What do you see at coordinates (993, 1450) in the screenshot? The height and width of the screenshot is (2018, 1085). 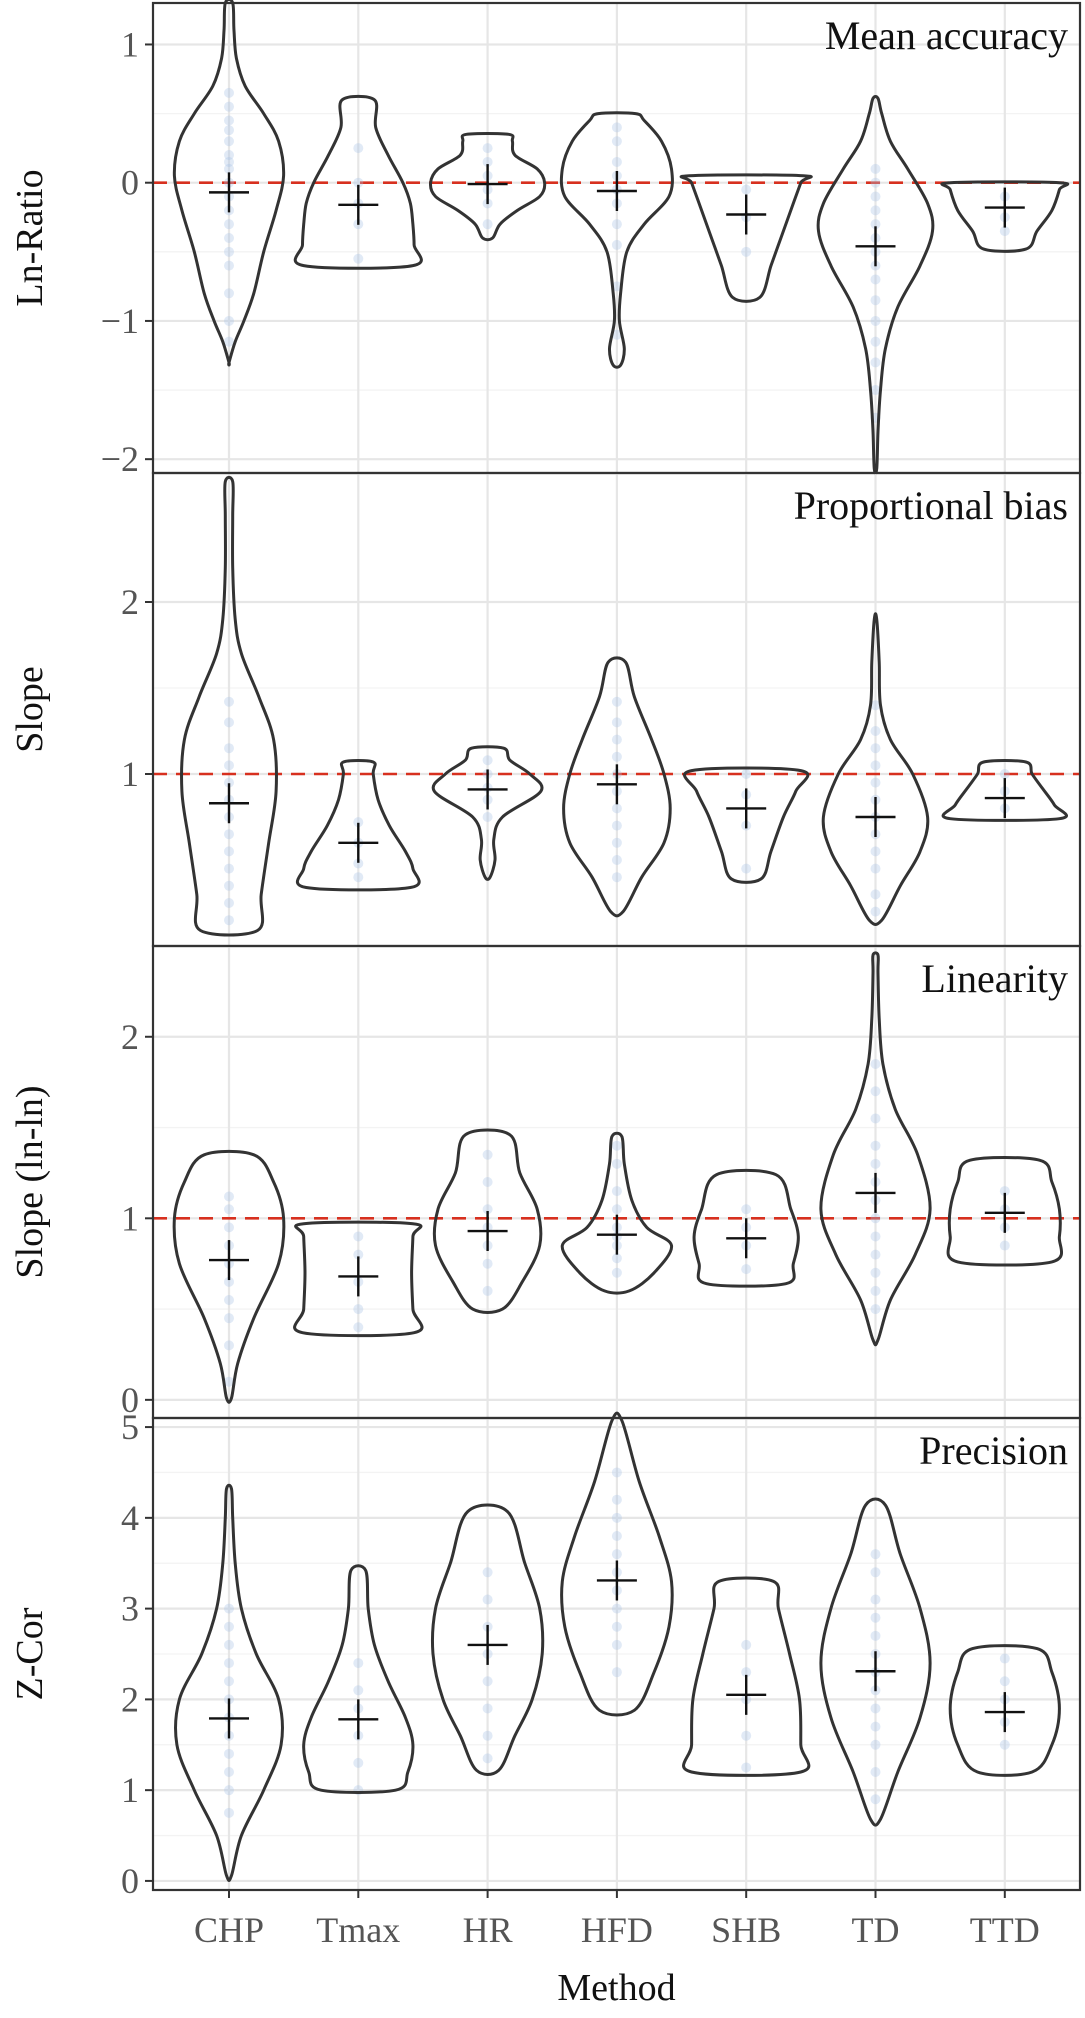 I see `panel-title: Precision` at bounding box center [993, 1450].